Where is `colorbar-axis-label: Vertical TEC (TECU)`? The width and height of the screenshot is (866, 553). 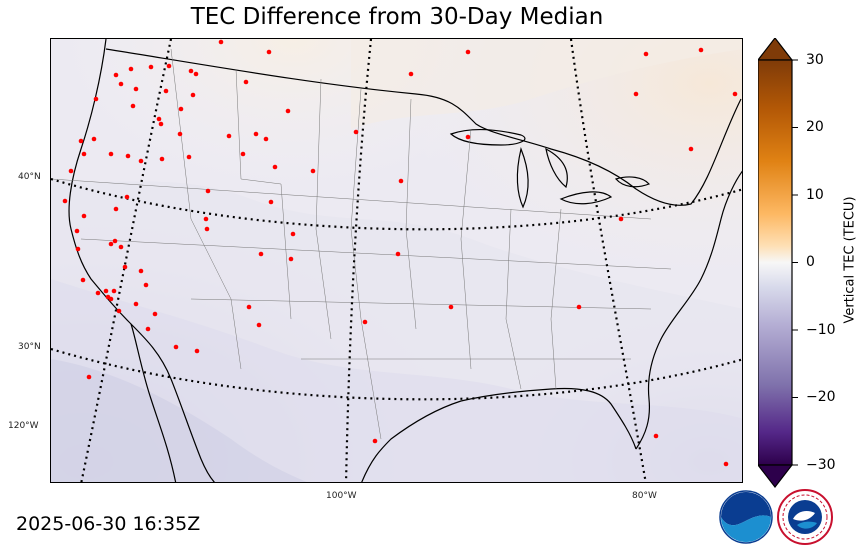
colorbar-axis-label: Vertical TEC (TECU) is located at coordinates (850, 260).